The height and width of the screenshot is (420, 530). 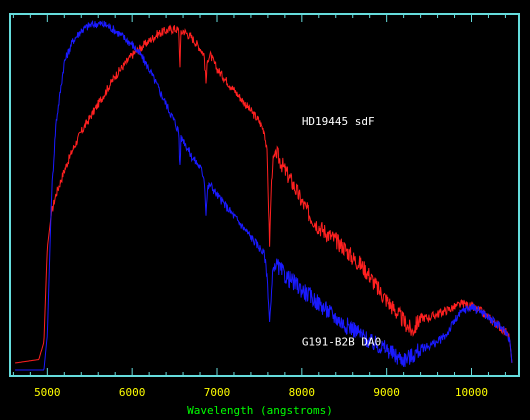 I want to click on series-label-0: HD19445 sdF, so click(x=338, y=121).